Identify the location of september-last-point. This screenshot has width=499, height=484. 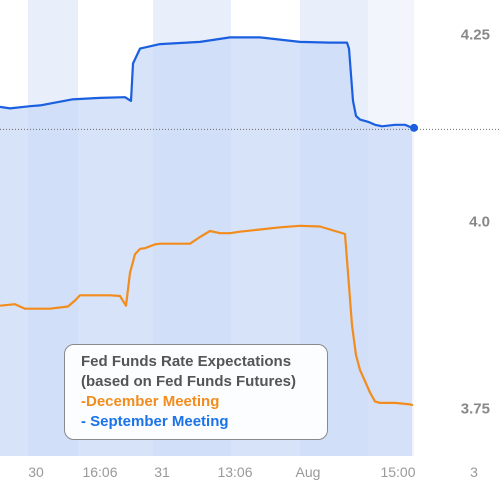
(414, 127).